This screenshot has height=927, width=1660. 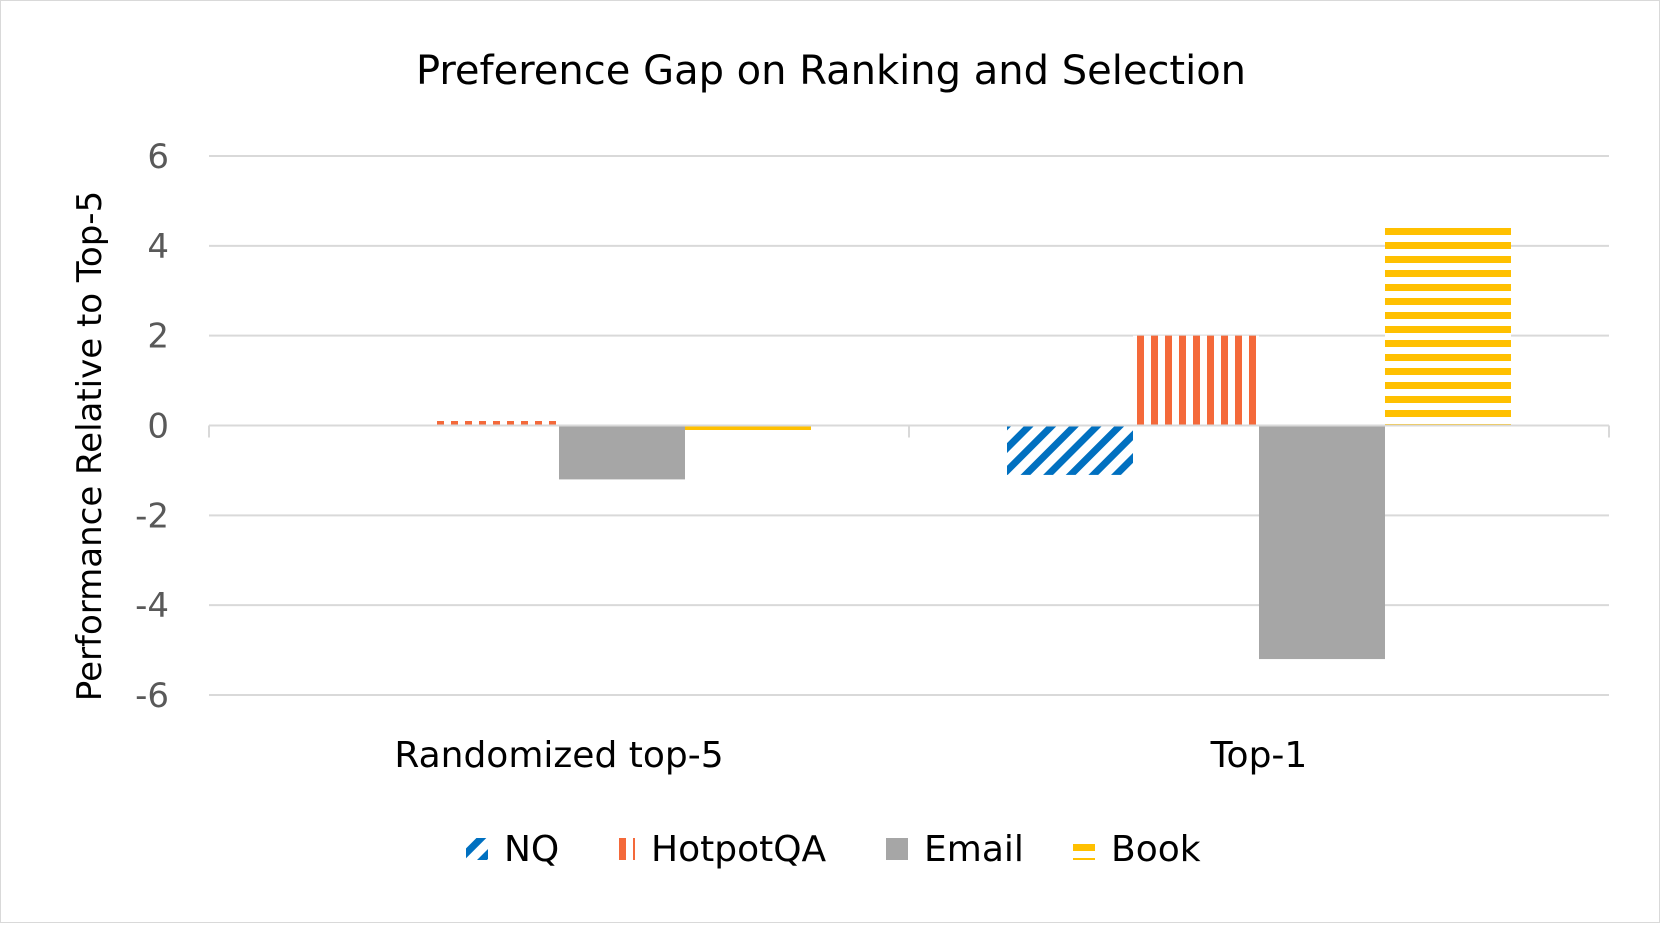 I want to click on legend-swatch-nq, so click(x=477, y=849).